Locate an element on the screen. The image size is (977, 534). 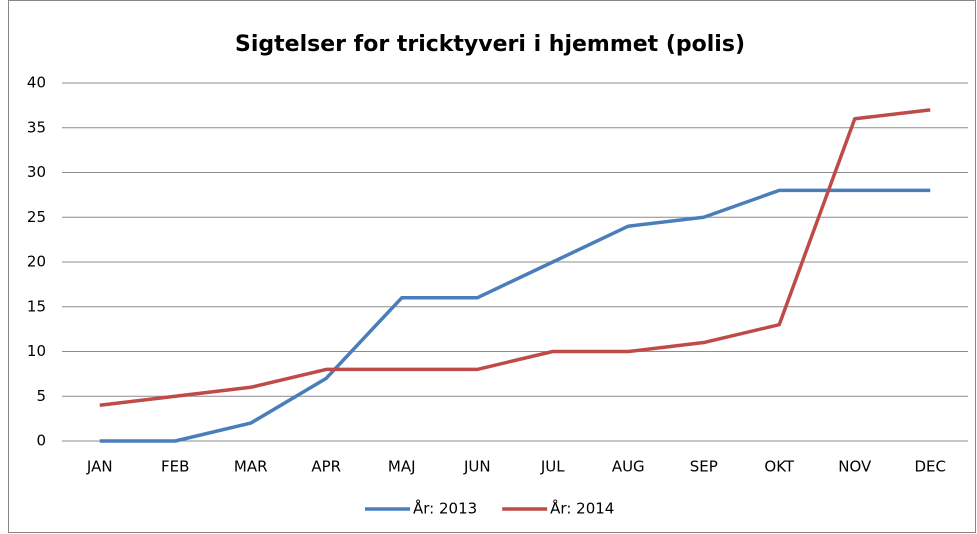
y-tick-label: 25 is located at coordinates (36, 217).